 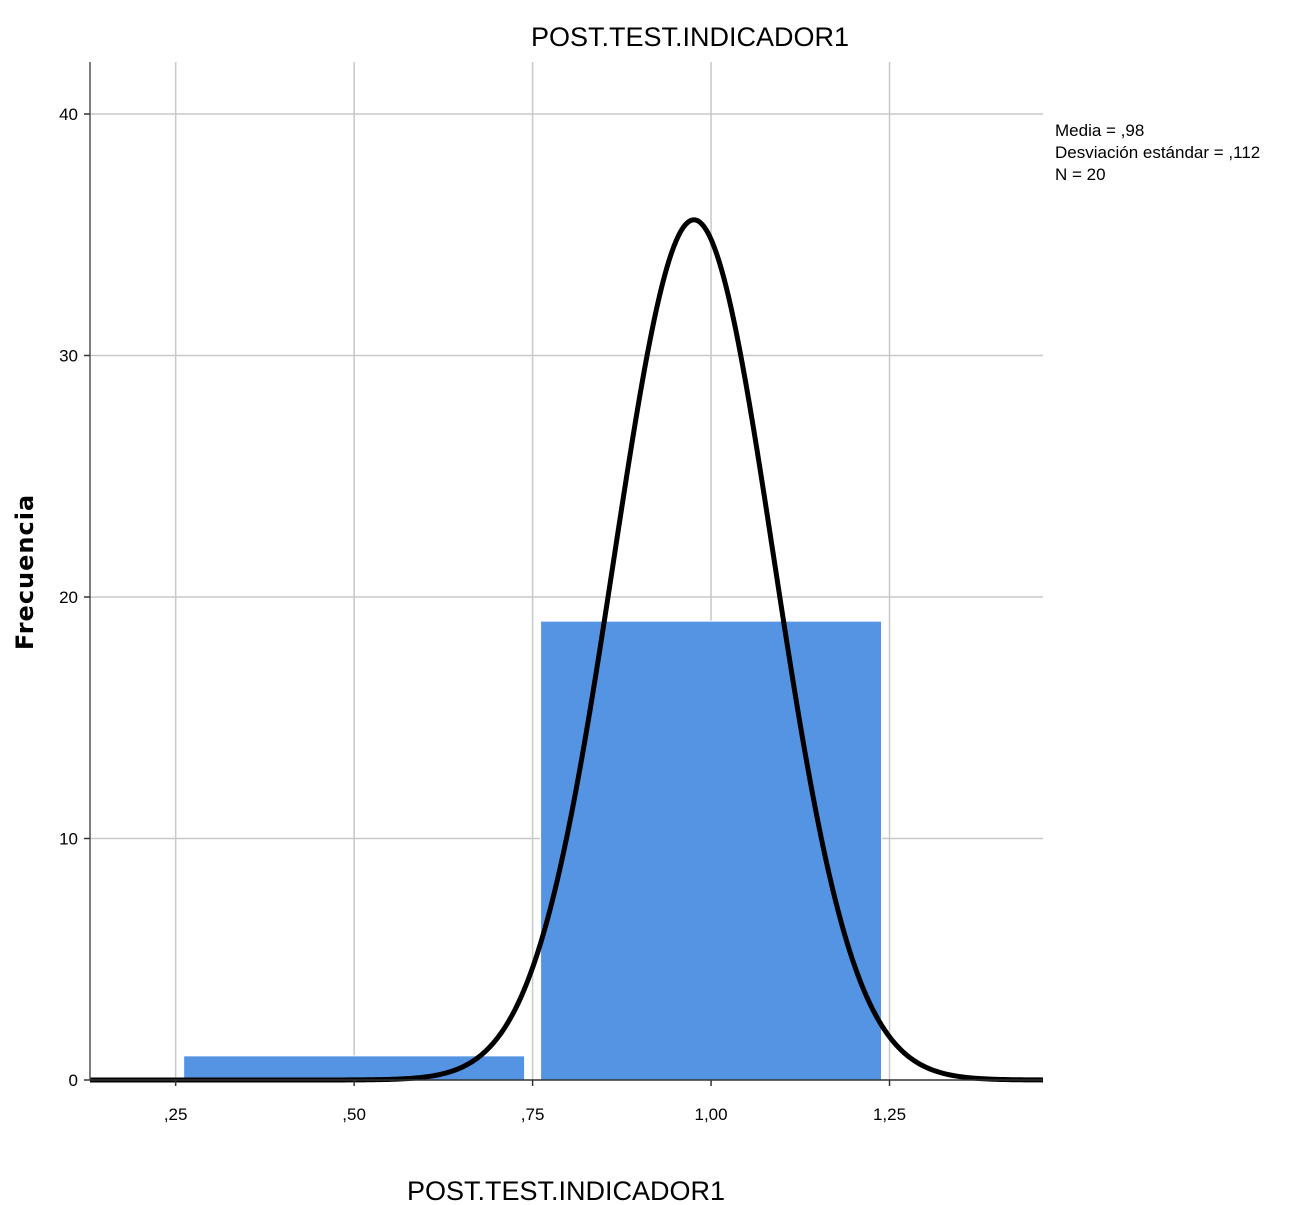 I want to click on y-tick-label: 0, so click(x=73, y=1080).